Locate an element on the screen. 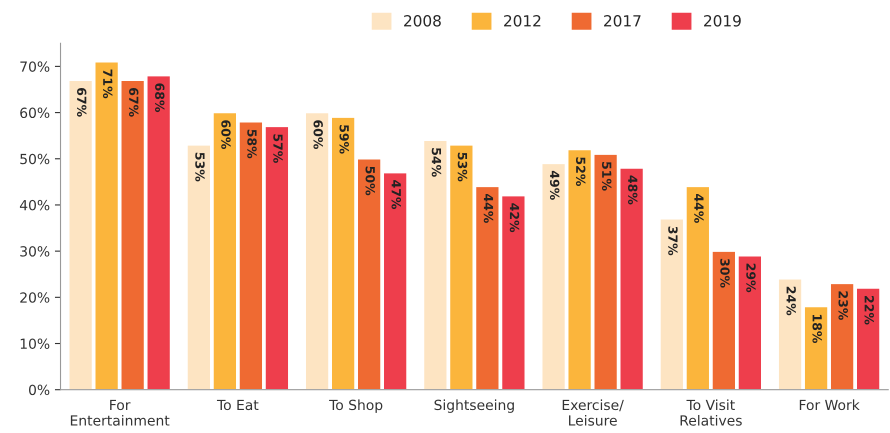  y-tick-label: 20% is located at coordinates (35, 297).